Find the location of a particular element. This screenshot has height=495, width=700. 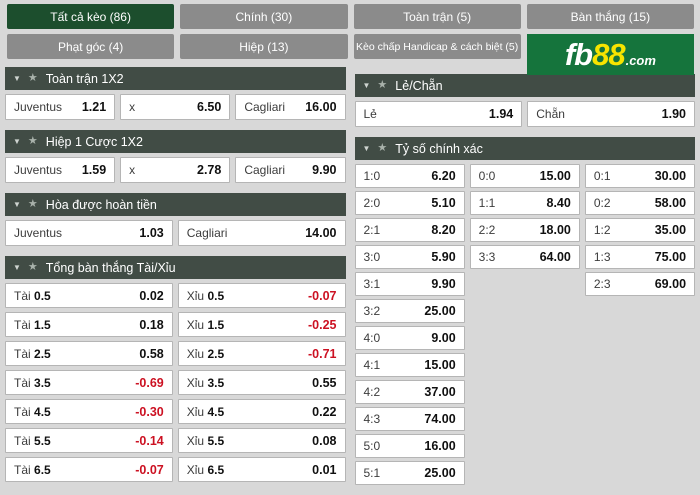

score-odds-cell-2-3: 2:3 69.00 is located at coordinates (640, 284).